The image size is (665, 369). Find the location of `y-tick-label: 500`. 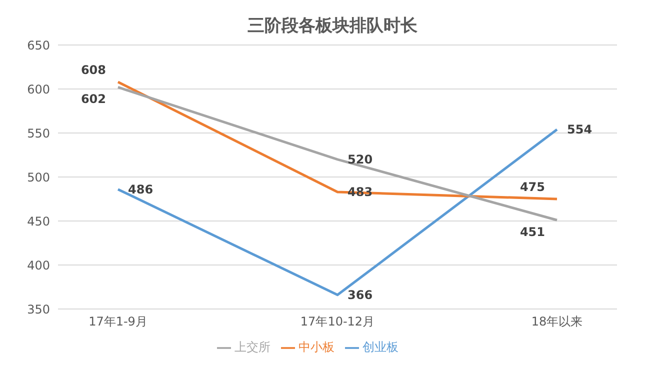

y-tick-label: 500 is located at coordinates (38, 177).